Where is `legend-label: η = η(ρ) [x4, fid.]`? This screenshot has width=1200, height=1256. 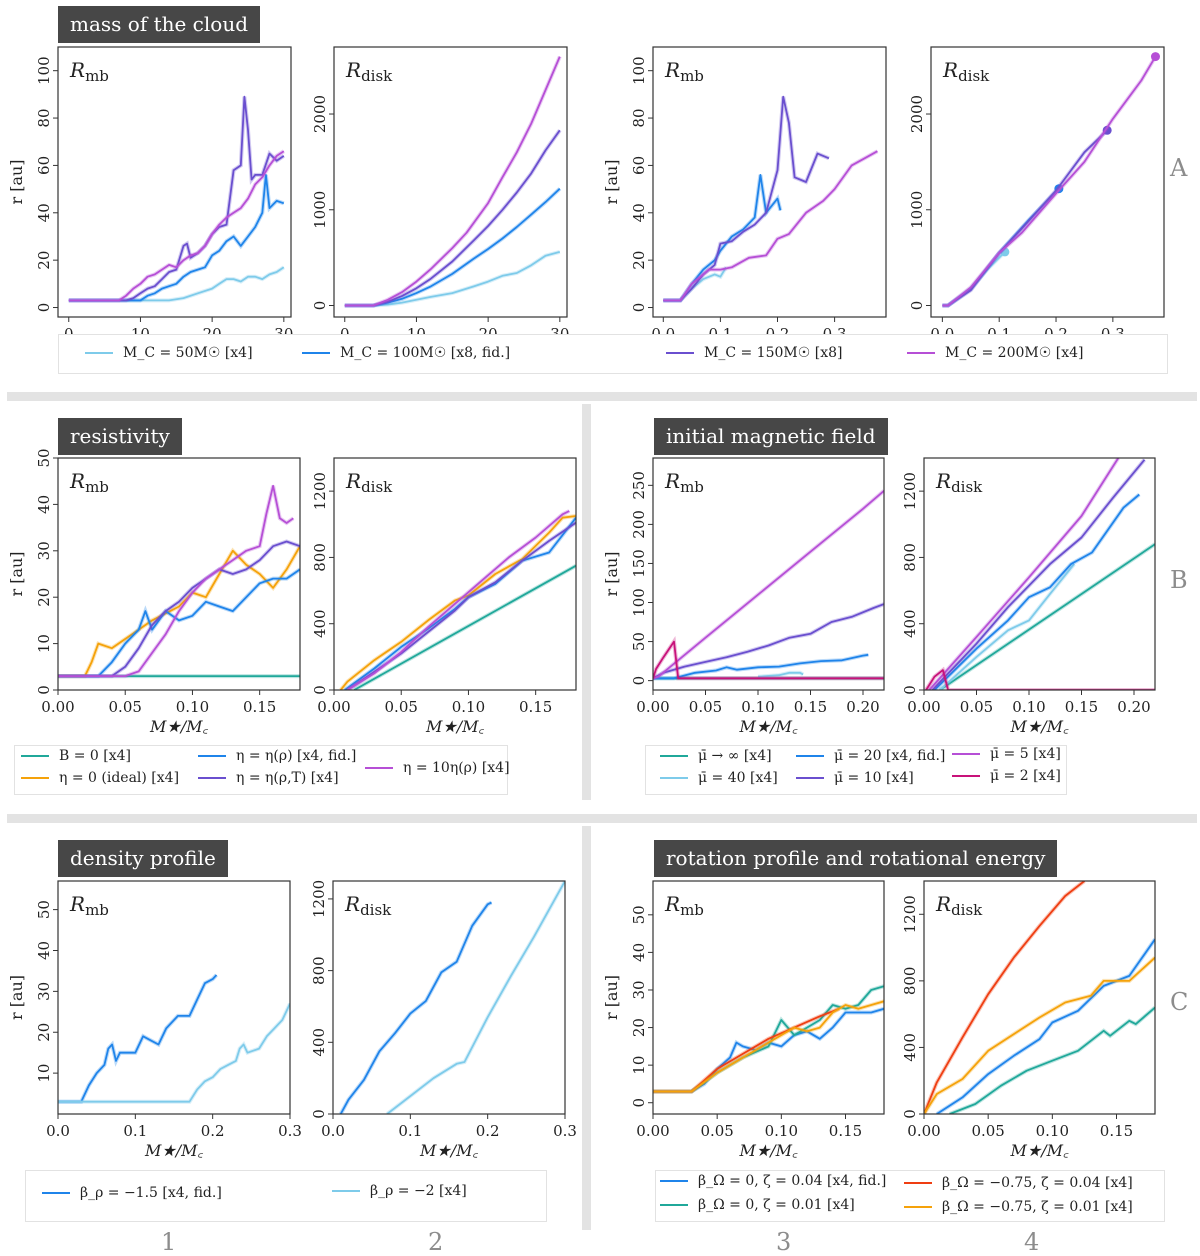 legend-label: η = η(ρ) [x4, fid.] is located at coordinates (296, 756).